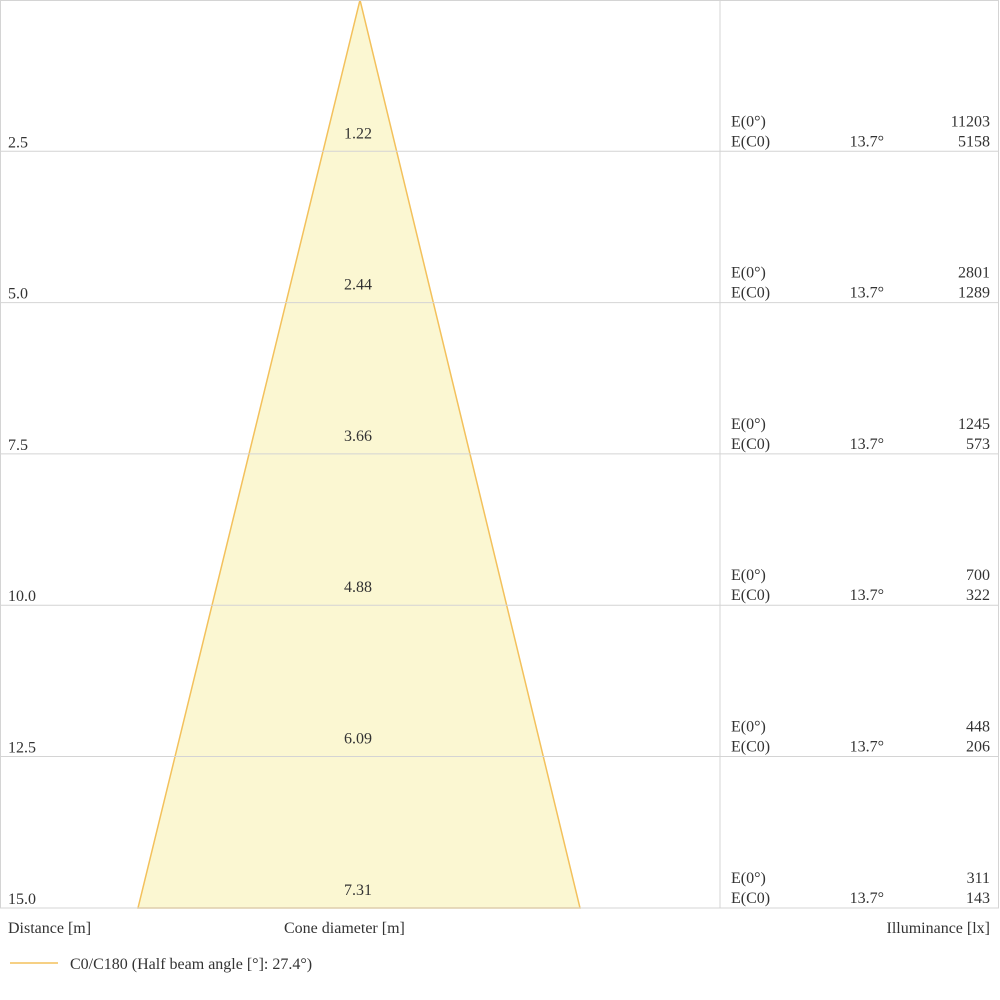 The height and width of the screenshot is (1000, 1000). I want to click on distance: 7.5, so click(18, 445).